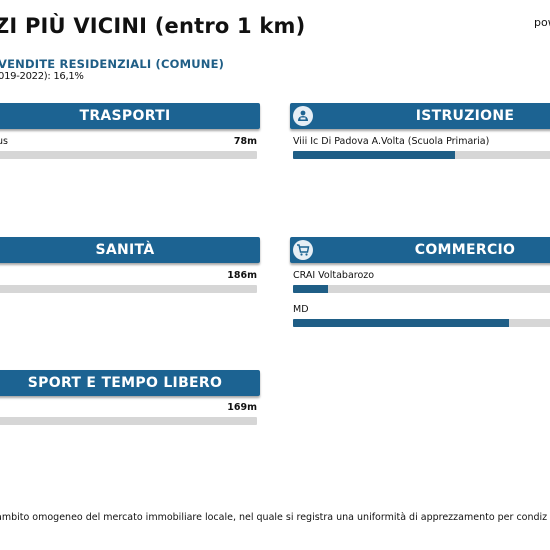 The image size is (550, 550). What do you see at coordinates (242, 275) in the screenshot?
I see `sanita-item-distance: 186m` at bounding box center [242, 275].